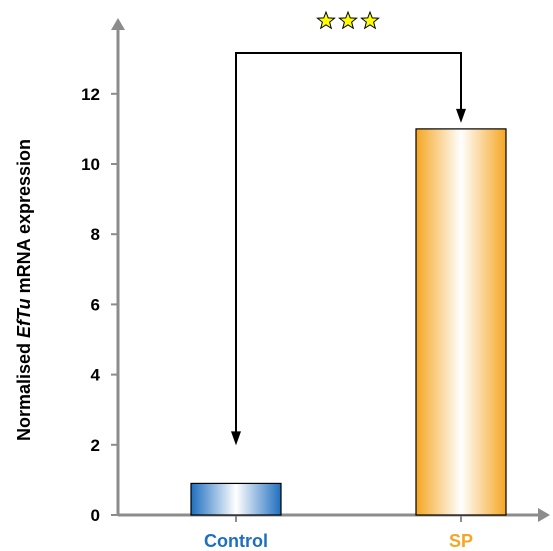 Image resolution: width=553 pixels, height=551 pixels. Describe the element at coordinates (118, 24) in the screenshot. I see `y-axis-arrow` at that location.